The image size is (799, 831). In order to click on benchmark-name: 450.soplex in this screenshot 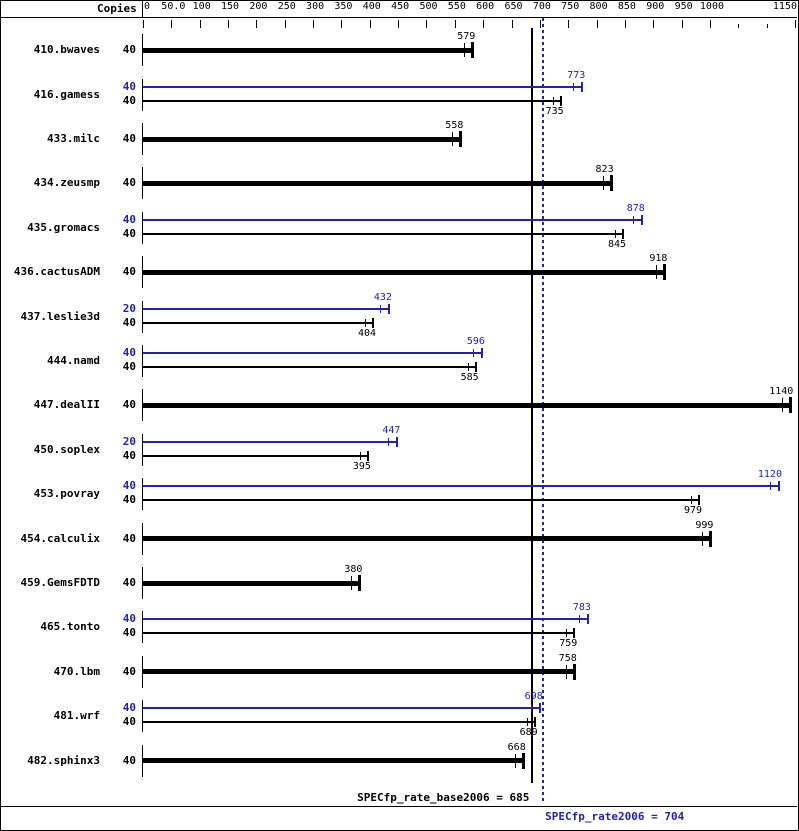, I will do `click(66, 449)`.